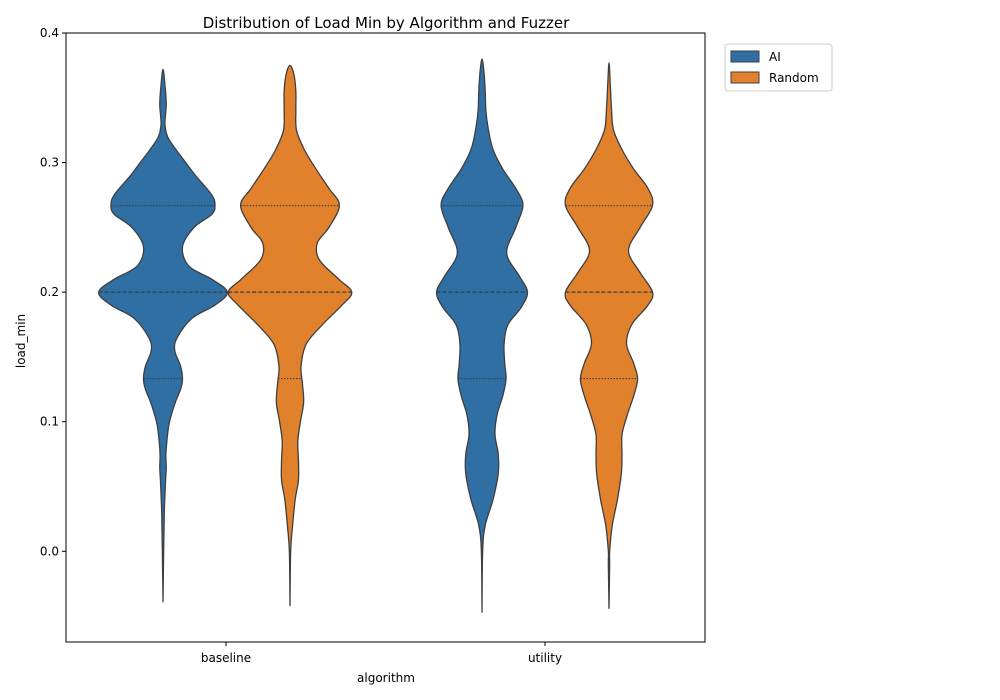 The image size is (1000, 700). I want to click on y-axis-label: load_min, so click(21, 341).